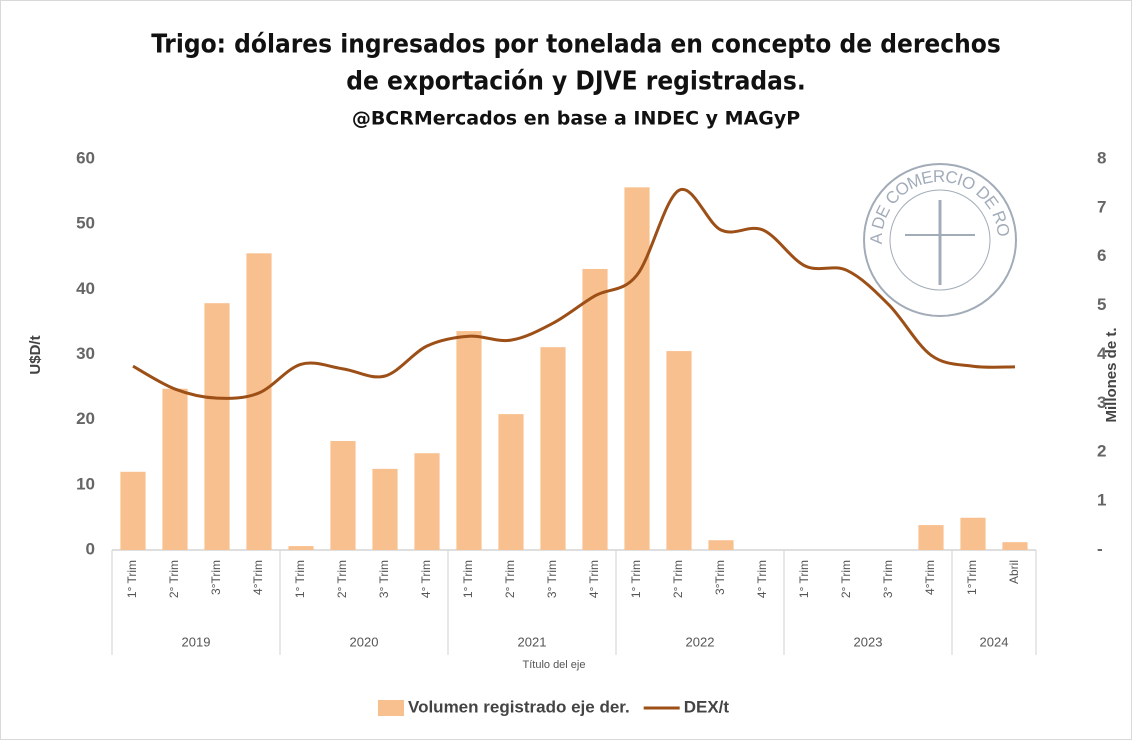 The width and height of the screenshot is (1132, 740). Describe the element at coordinates (35, 354) in the screenshot. I see `y-axis-title: U$D/t` at that location.